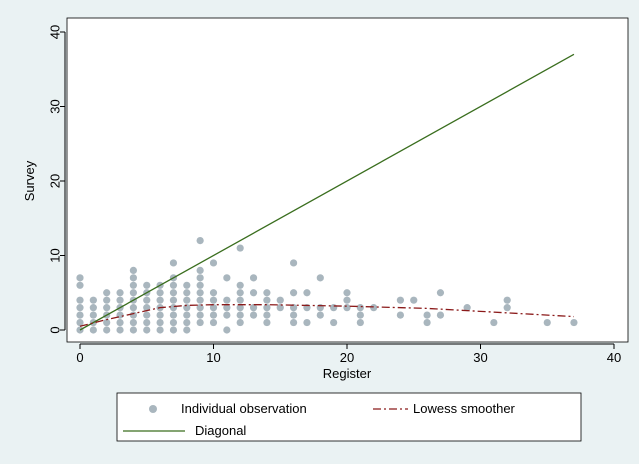 The width and height of the screenshot is (639, 464). Describe the element at coordinates (349, 417) in the screenshot. I see `legend-box` at that location.